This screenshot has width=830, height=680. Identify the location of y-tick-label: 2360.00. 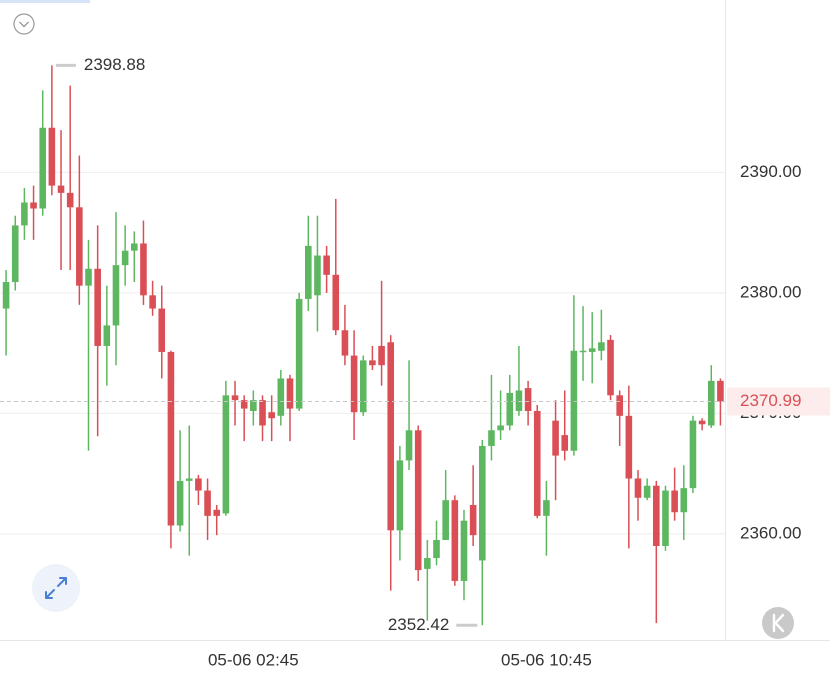
(770, 532).